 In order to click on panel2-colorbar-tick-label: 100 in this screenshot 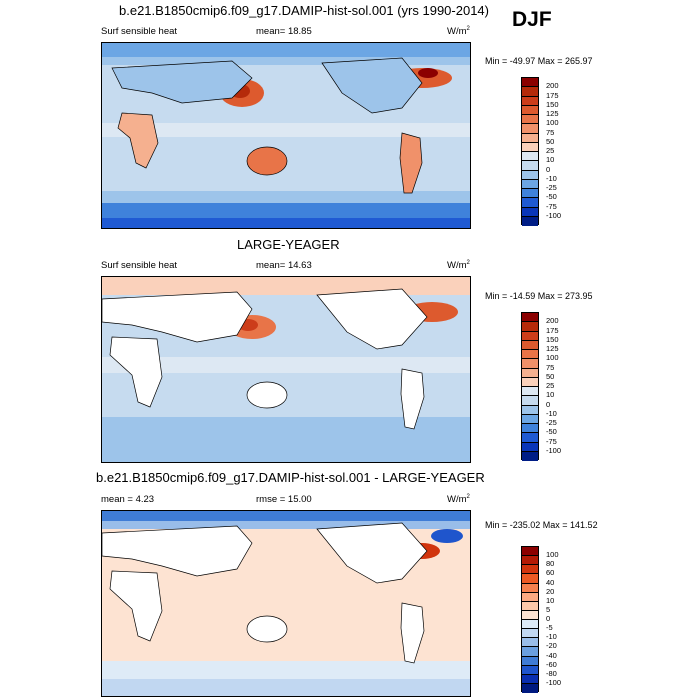, I will do `click(552, 358)`.